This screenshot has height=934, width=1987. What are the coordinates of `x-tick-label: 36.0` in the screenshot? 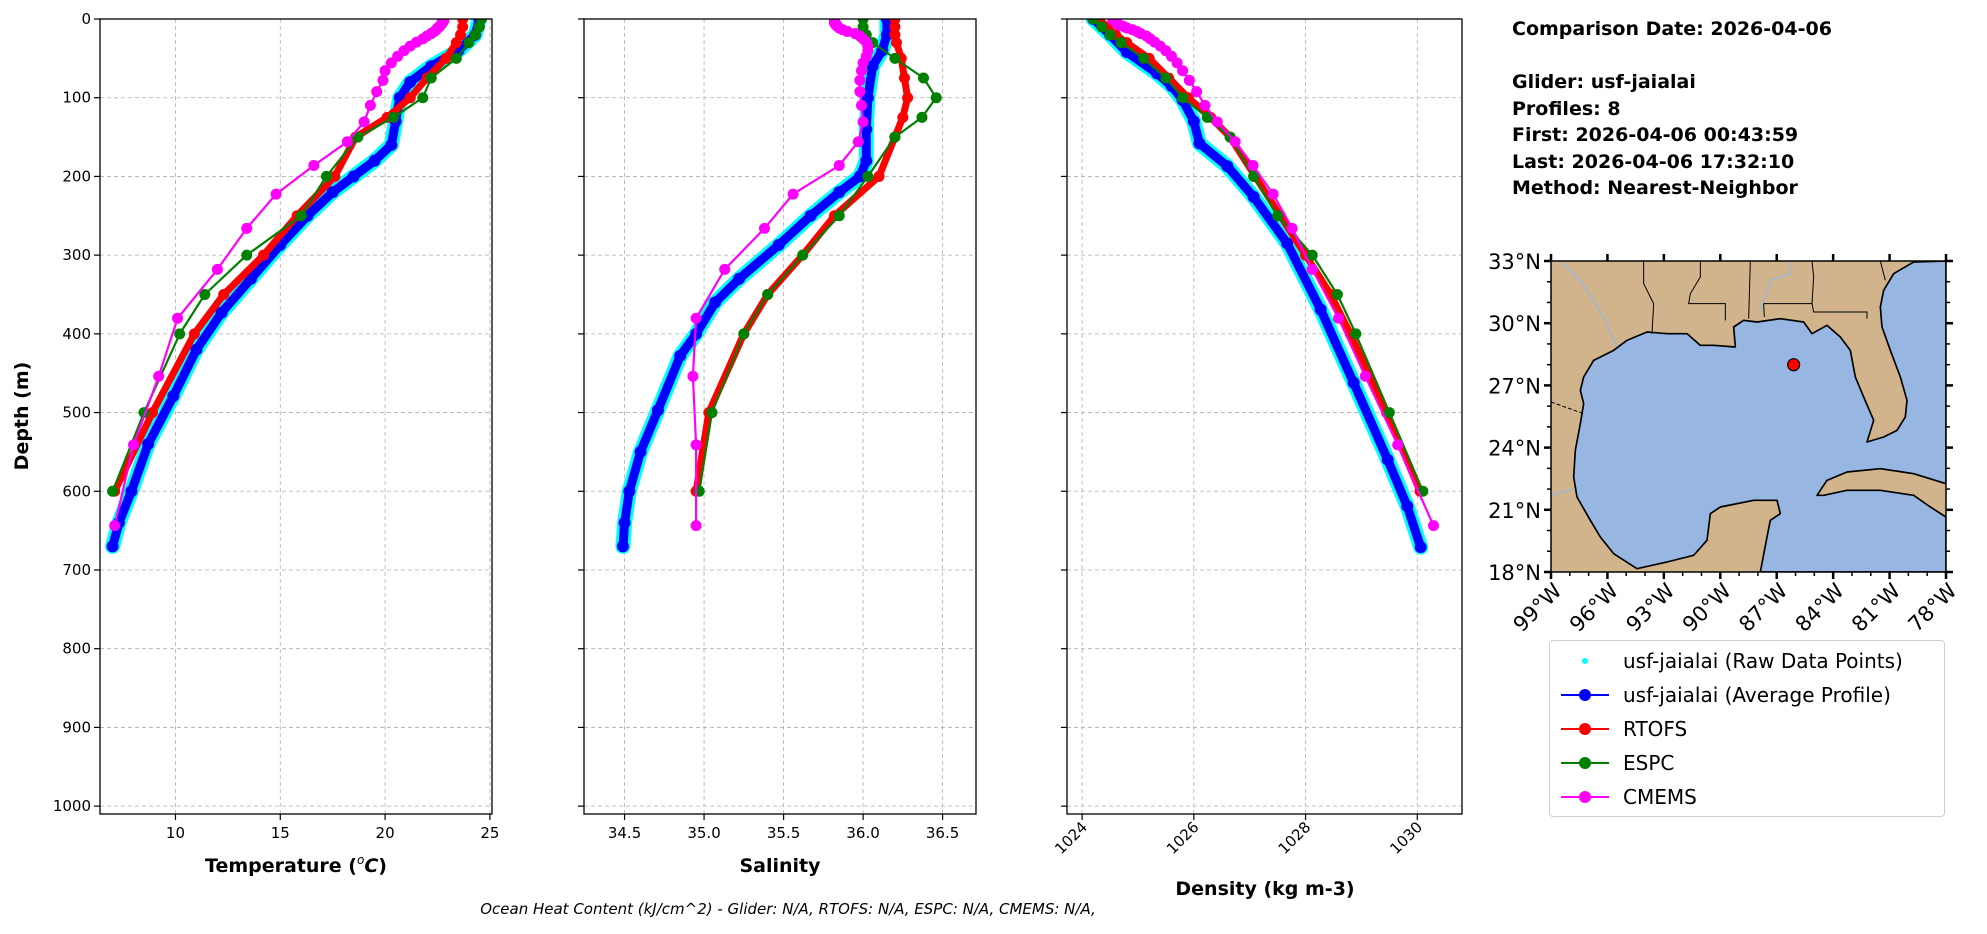 It's located at (862, 833).